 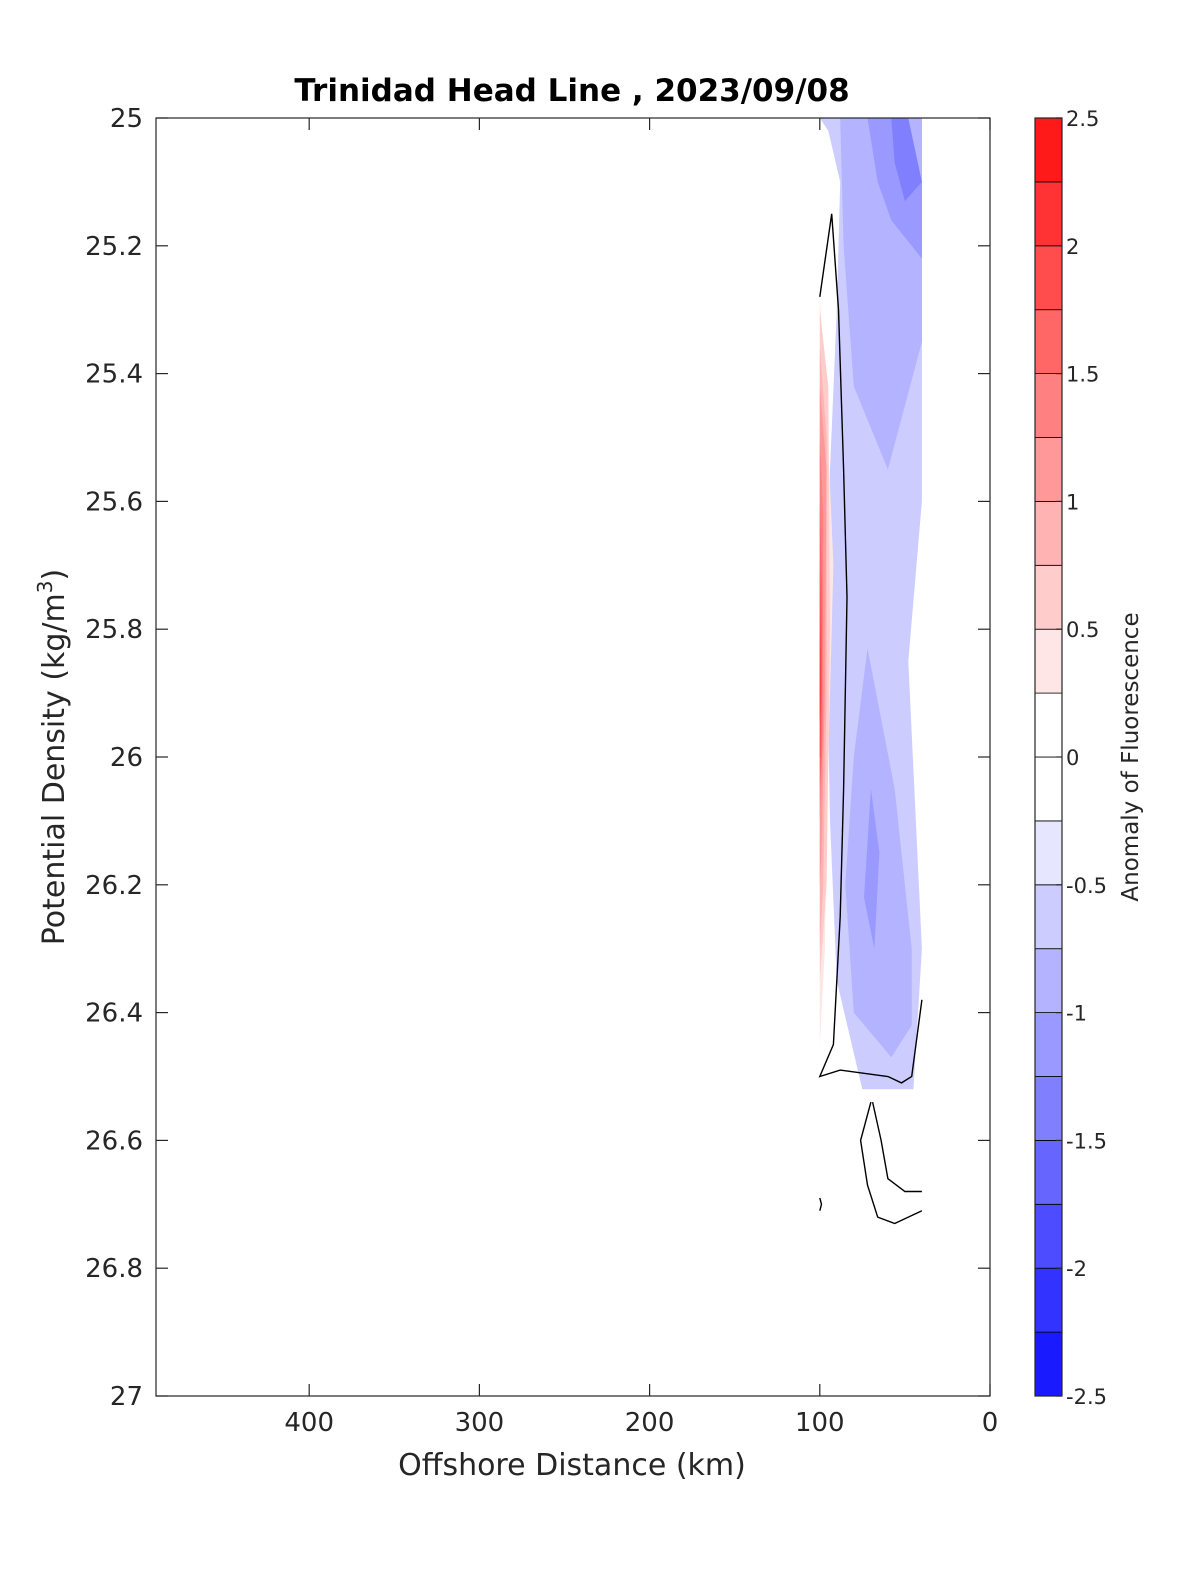 What do you see at coordinates (820, 1423) in the screenshot?
I see `x-tick-label: 100` at bounding box center [820, 1423].